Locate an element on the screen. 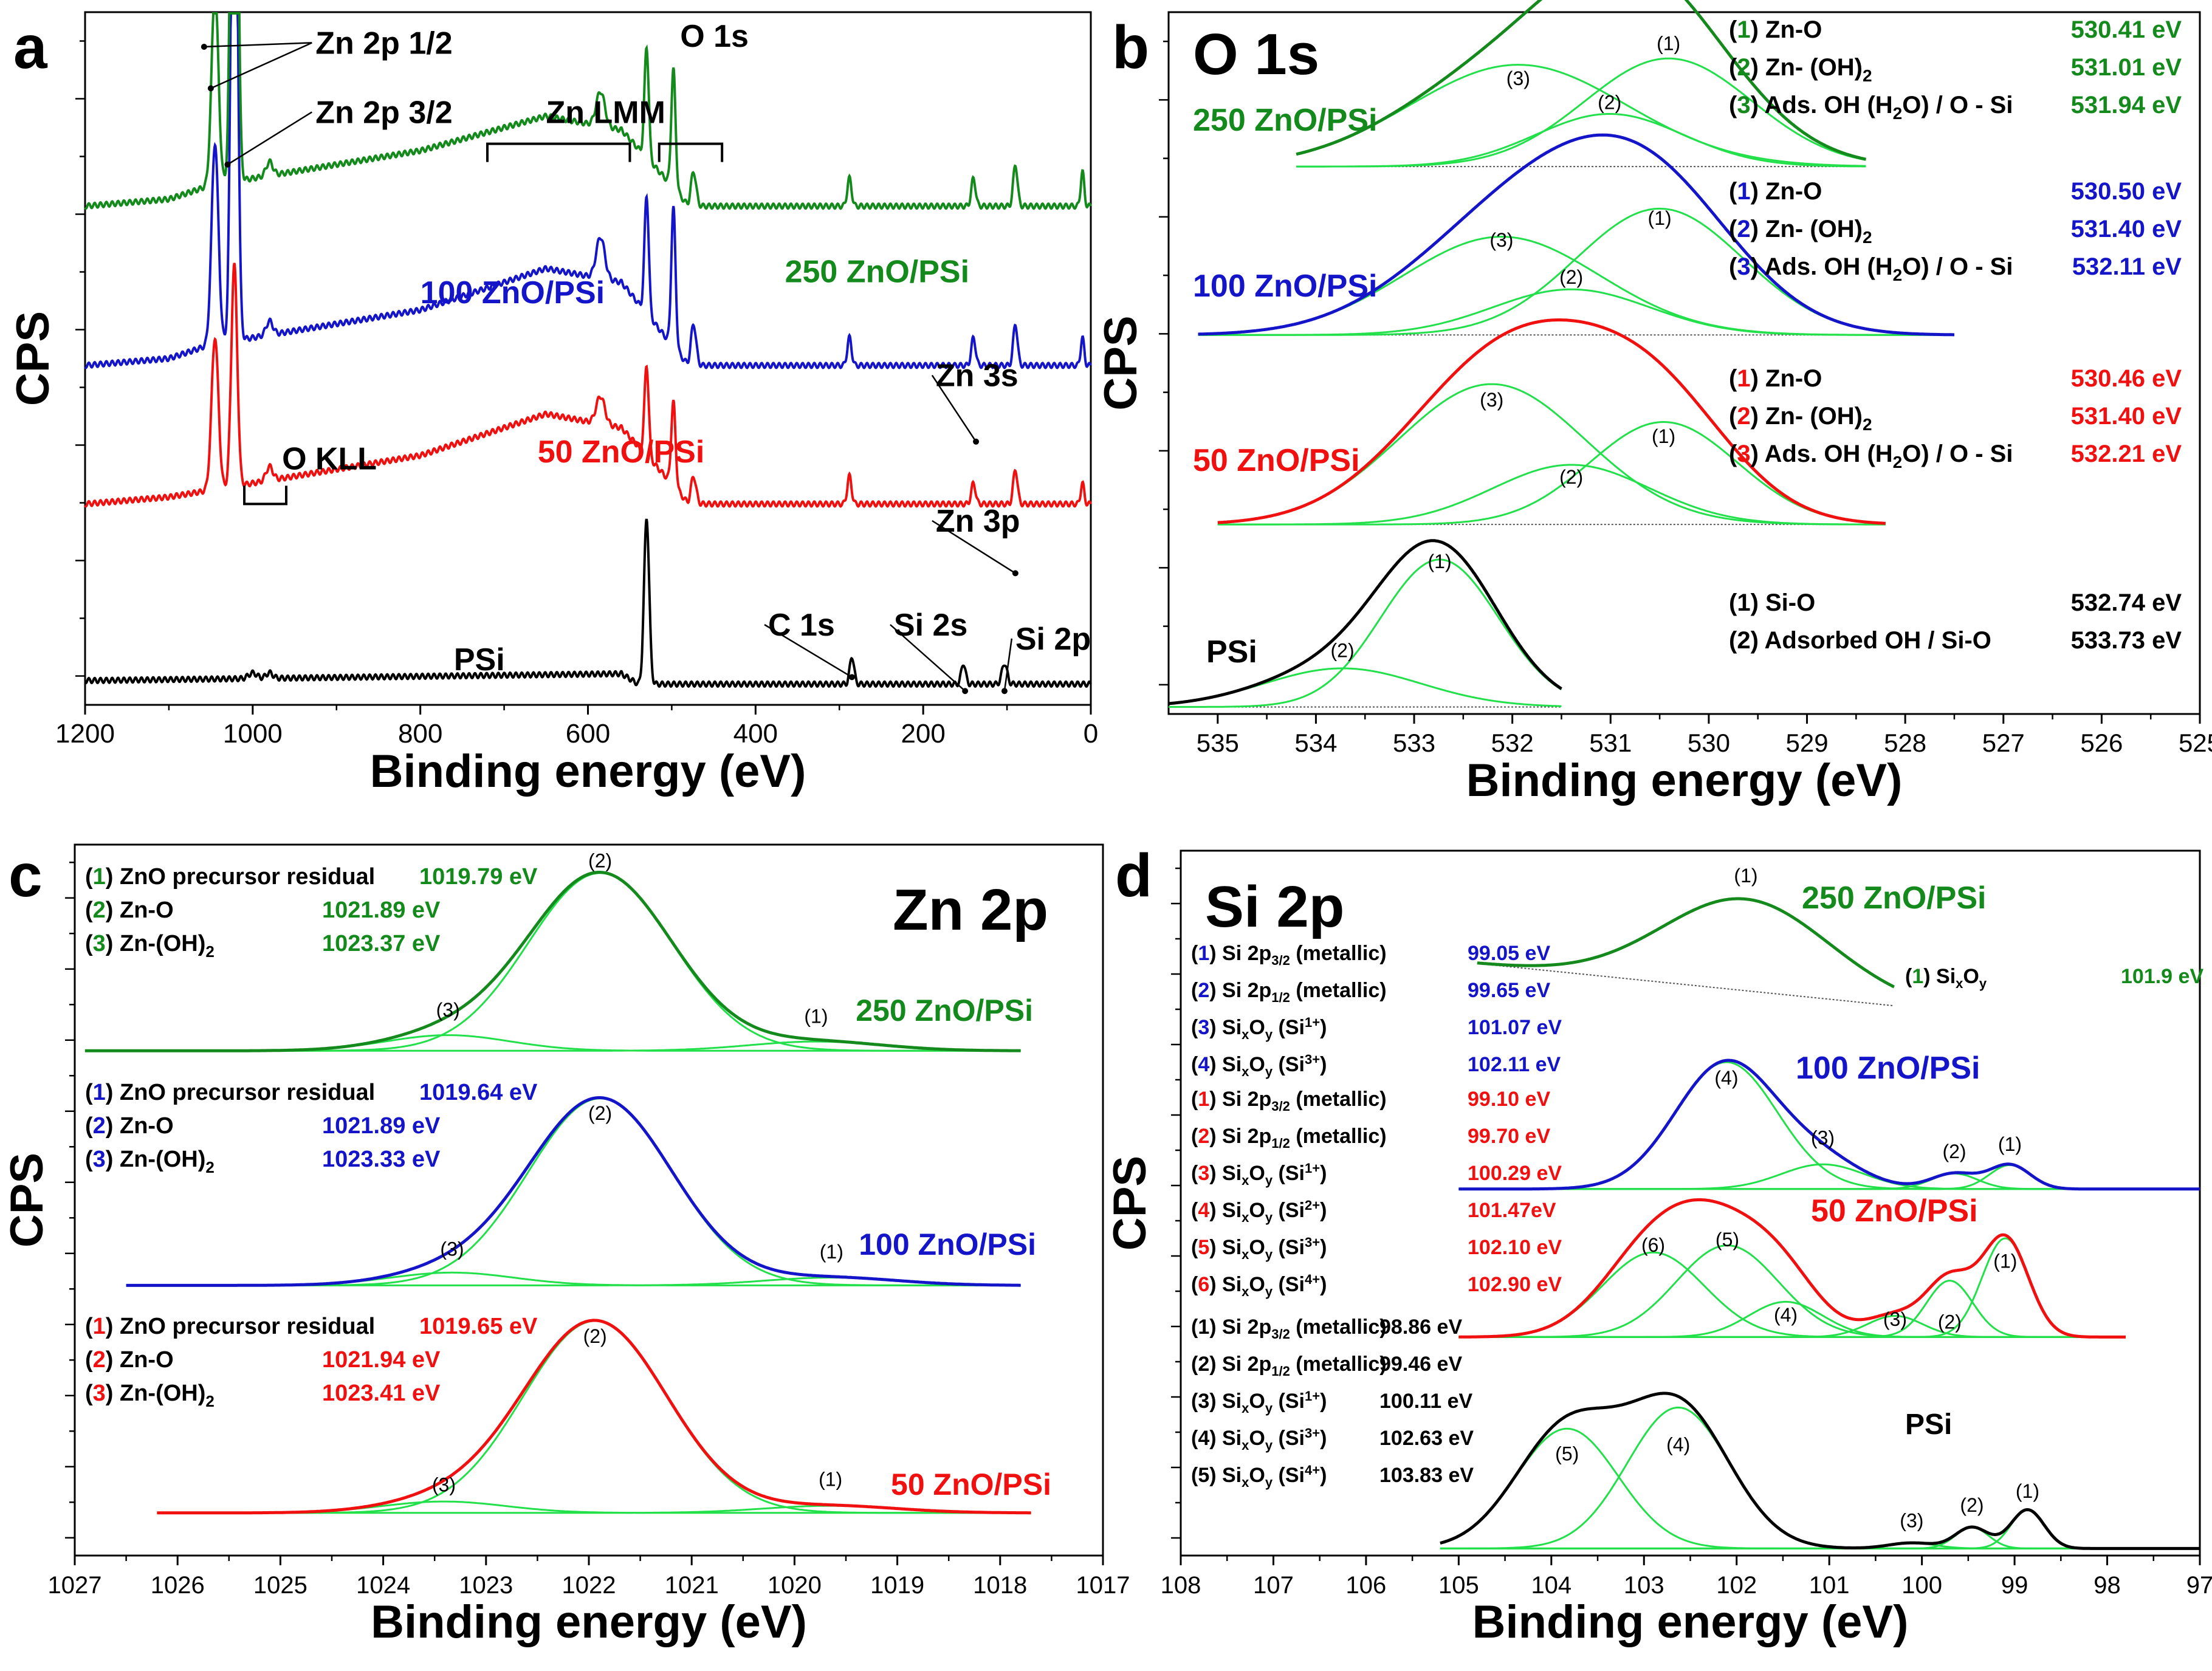  x-tick-label: 100 is located at coordinates (1921, 1586).